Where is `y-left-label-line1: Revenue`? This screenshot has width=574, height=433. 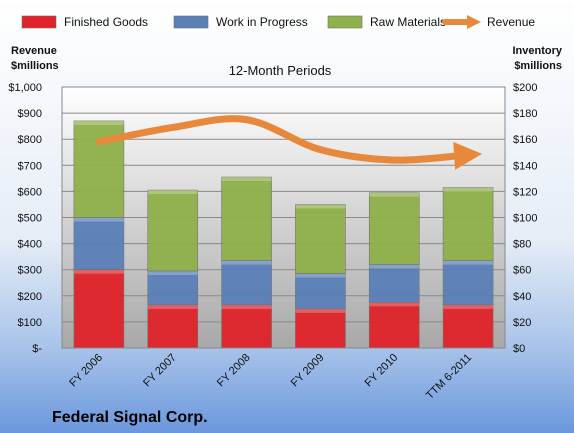
y-left-label-line1: Revenue is located at coordinates (34, 51).